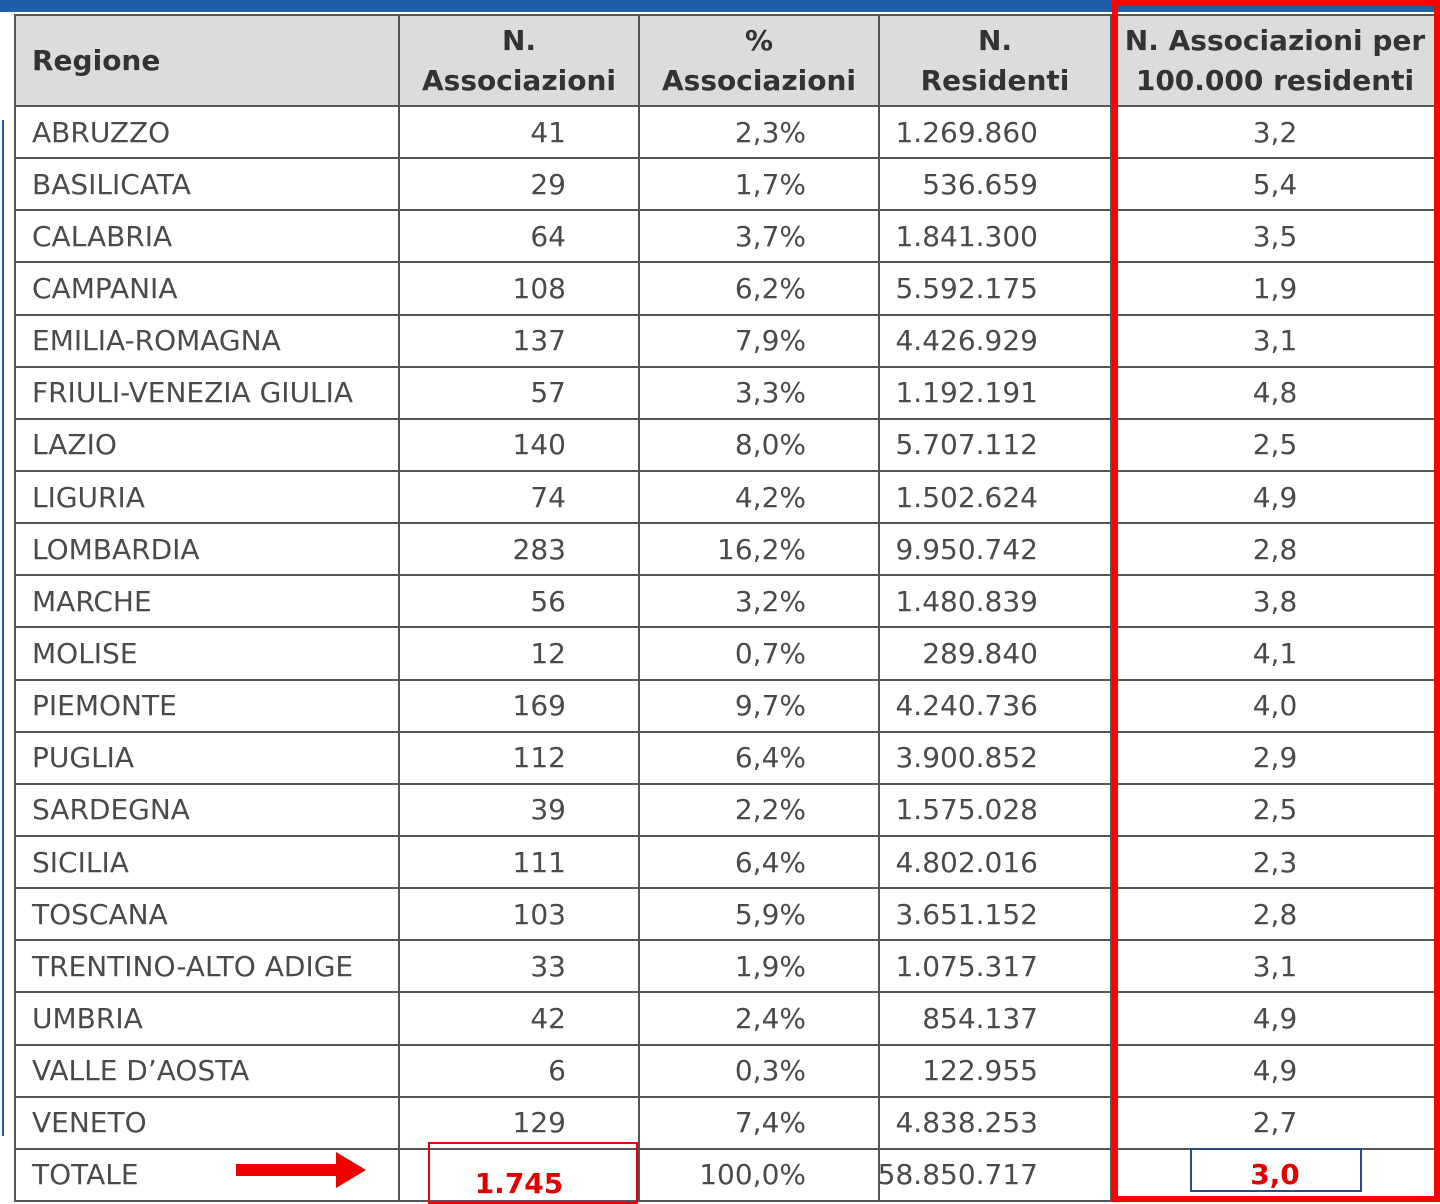 Image resolution: width=1440 pixels, height=1204 pixels. What do you see at coordinates (760, 341) in the screenshot?
I see `table-cell: 7,9%` at bounding box center [760, 341].